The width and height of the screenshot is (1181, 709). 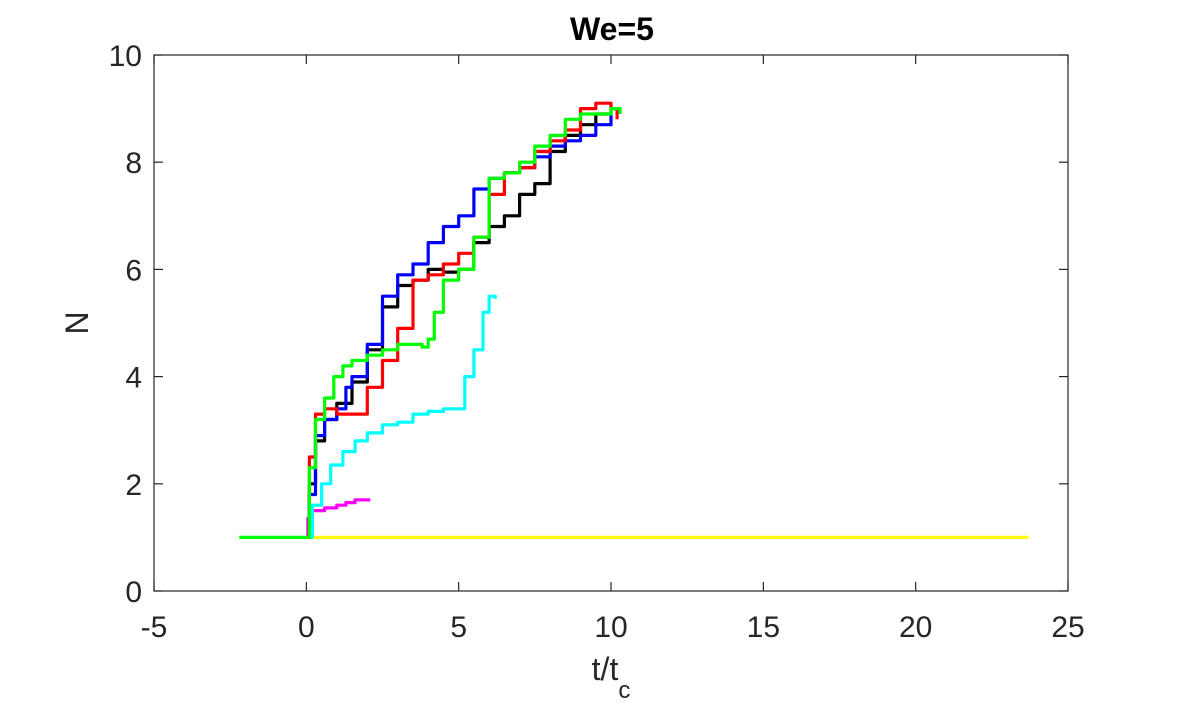 What do you see at coordinates (605, 669) in the screenshot?
I see `x-axis-label-main: t/t` at bounding box center [605, 669].